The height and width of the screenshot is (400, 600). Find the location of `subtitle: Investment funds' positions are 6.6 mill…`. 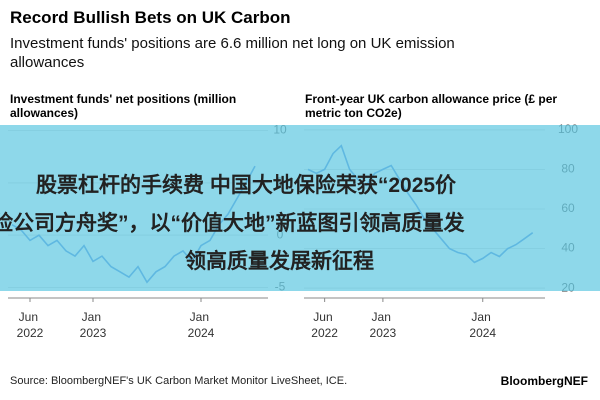

subtitle: Investment funds' positions are 6.6 mill… is located at coordinates (232, 53).